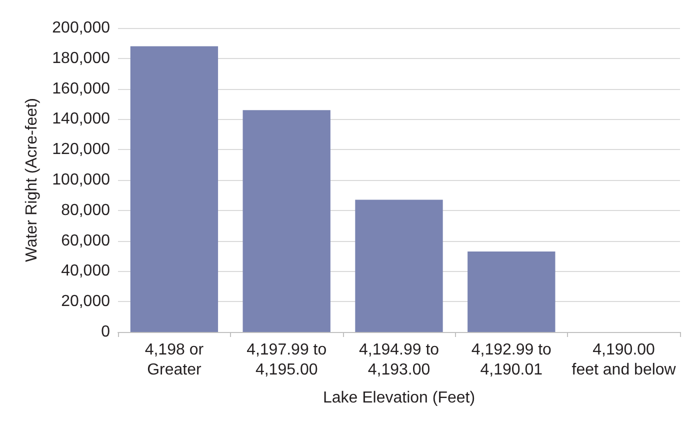 This screenshot has width=698, height=425. What do you see at coordinates (624, 360) in the screenshot?
I see `x-tick-label: 4,190.00 feet and below` at bounding box center [624, 360].